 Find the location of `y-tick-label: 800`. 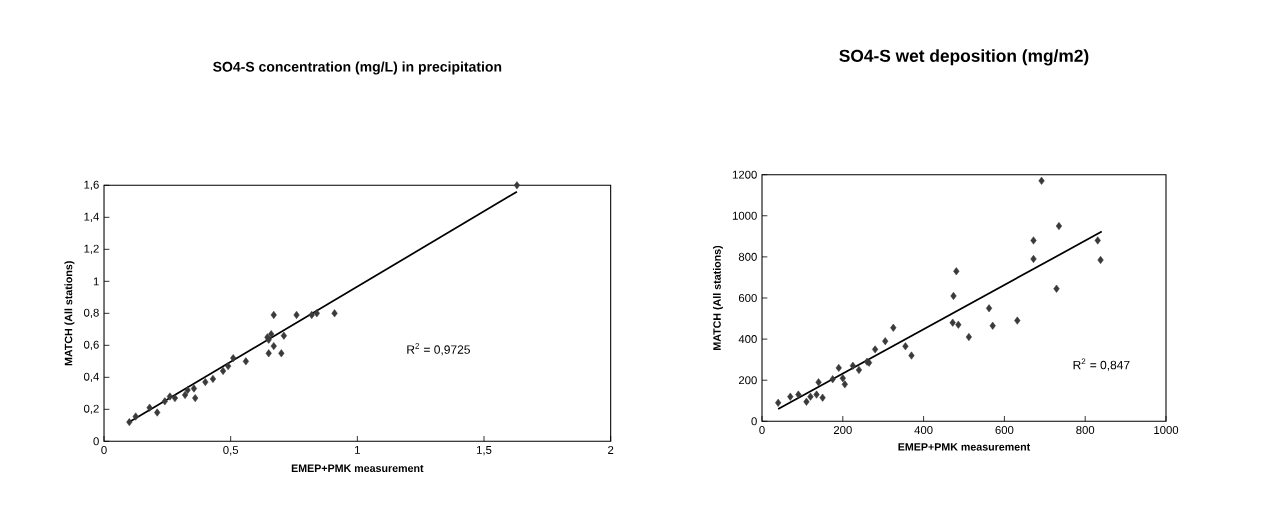

y-tick-label: 800 is located at coordinates (747, 256).